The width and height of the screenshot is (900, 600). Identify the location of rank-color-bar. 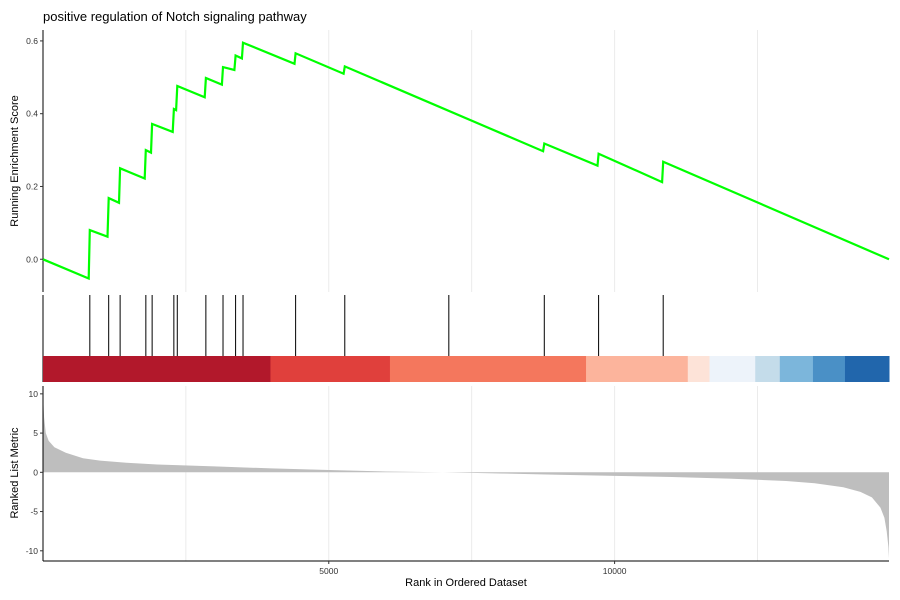
(466, 369).